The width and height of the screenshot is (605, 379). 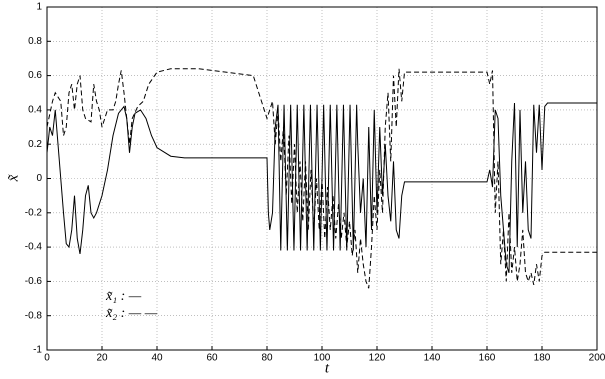 What do you see at coordinates (131, 313) in the screenshot?
I see `legend-label: x̃₂ : — —` at bounding box center [131, 313].